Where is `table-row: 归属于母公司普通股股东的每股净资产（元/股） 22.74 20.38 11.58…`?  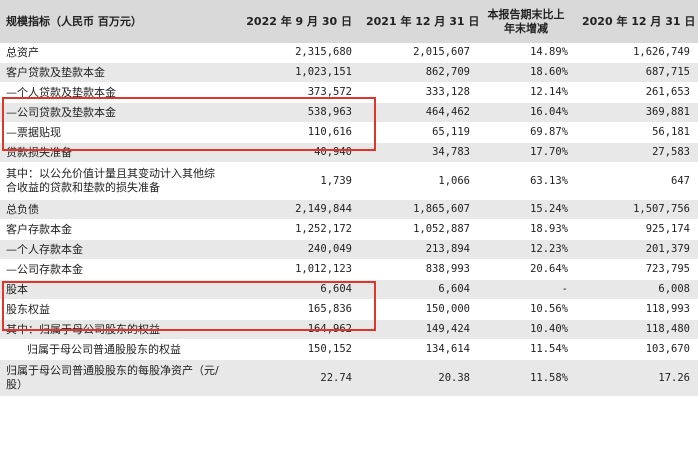
table-row: 归属于母公司普通股股东的每股净资产（元/股） 22.74 20.38 11.58… is located at coordinates (349, 377).